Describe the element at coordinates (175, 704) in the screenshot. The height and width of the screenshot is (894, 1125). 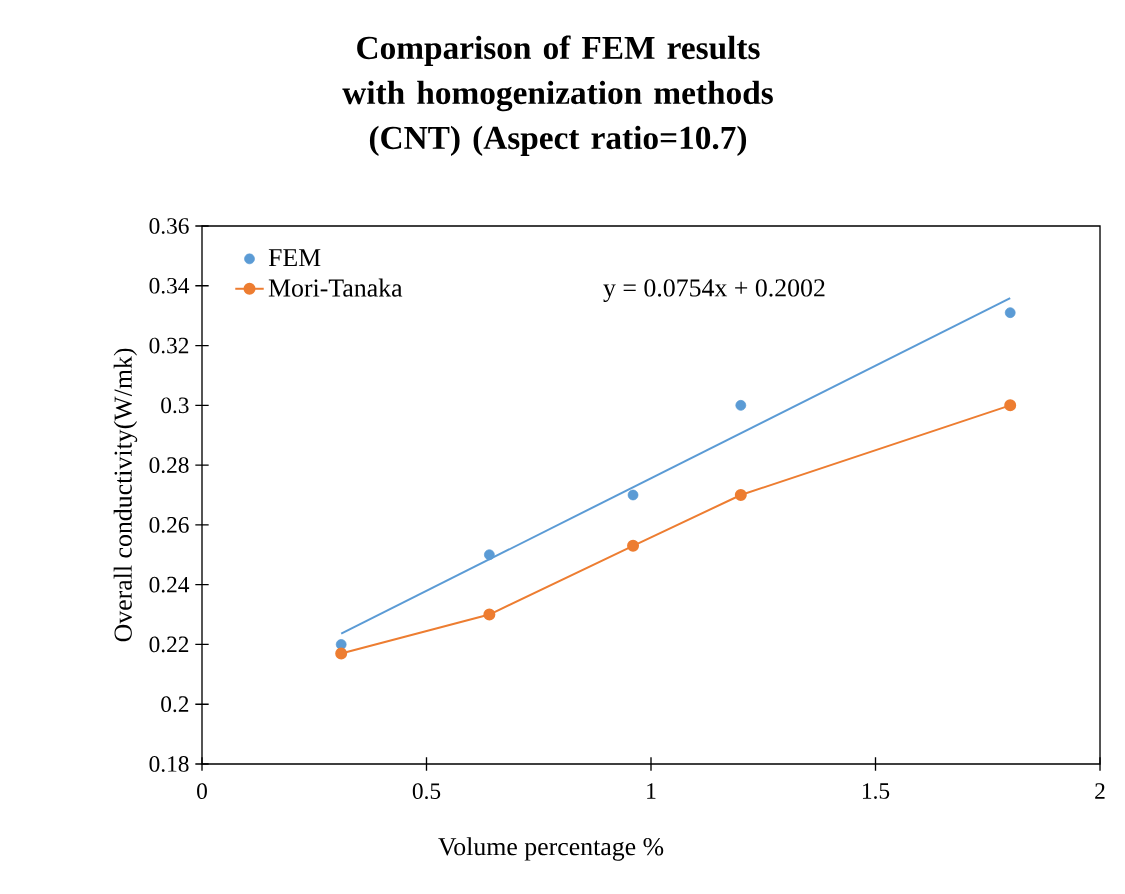
I see `y-tick-label: 0.2` at that location.